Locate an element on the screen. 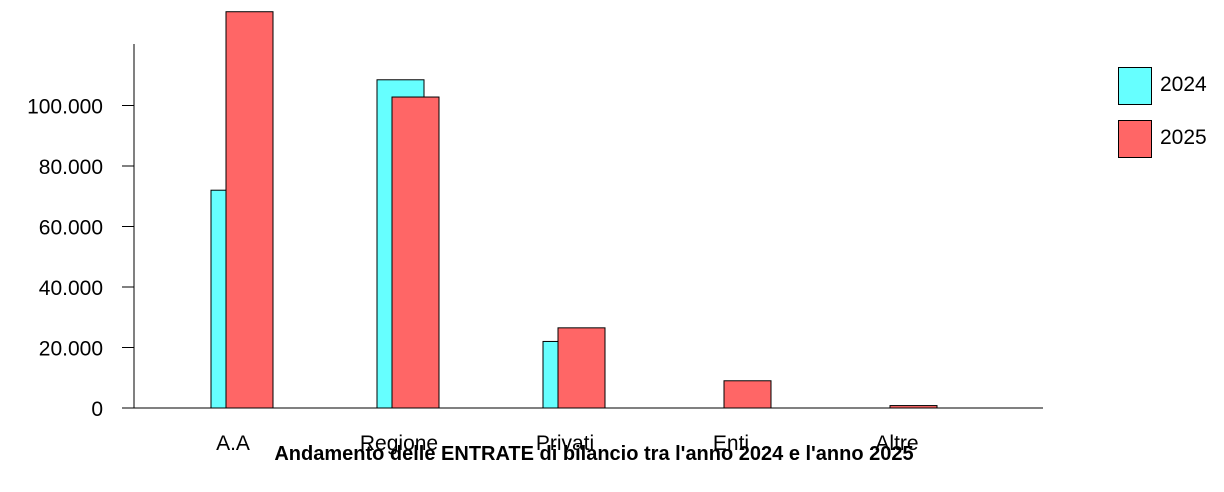 The height and width of the screenshot is (492, 1224). legend: 2024 2025 is located at coordinates (1171, 120).